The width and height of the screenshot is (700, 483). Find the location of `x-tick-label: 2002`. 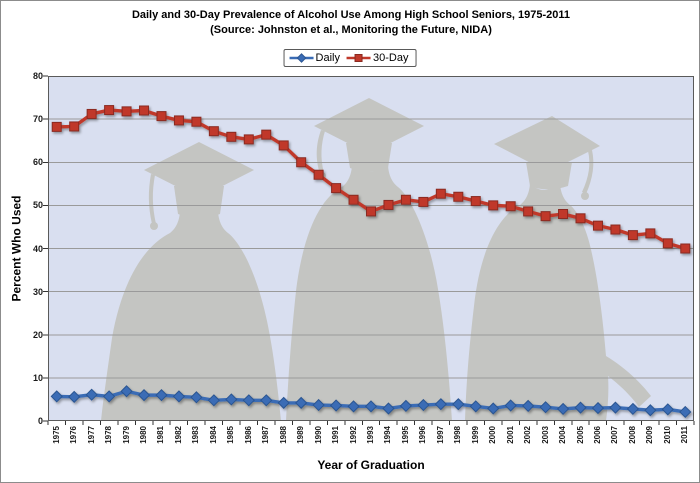

x-tick-label: 2002 is located at coordinates (528, 435).